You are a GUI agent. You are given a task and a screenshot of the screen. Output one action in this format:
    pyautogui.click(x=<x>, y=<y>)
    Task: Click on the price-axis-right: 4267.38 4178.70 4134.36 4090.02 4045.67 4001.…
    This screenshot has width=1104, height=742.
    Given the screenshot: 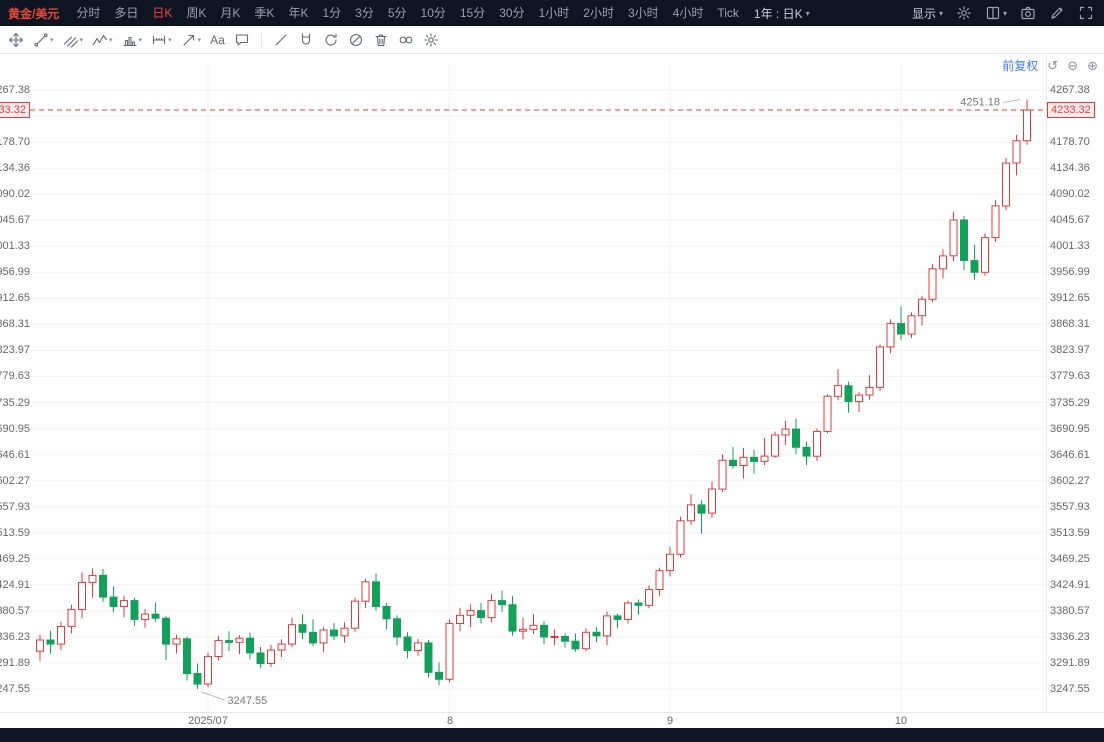 What is the action you would take?
    pyautogui.click(x=1077, y=383)
    